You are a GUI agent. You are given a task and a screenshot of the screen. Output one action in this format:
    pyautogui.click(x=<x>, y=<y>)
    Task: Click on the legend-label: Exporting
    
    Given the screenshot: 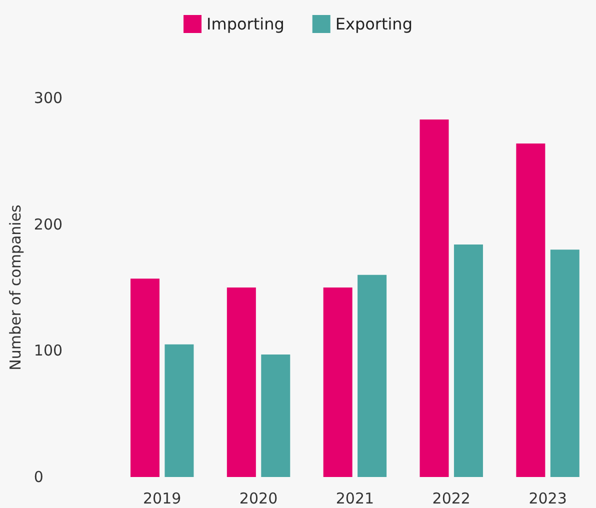 What is the action you would take?
    pyautogui.click(x=373, y=24)
    